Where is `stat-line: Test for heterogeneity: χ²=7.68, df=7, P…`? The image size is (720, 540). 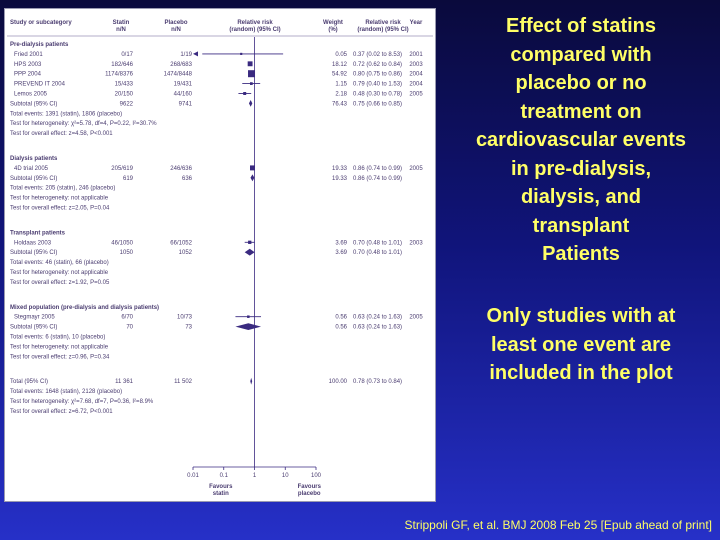
stat-line: Test for heterogeneity: χ²=7.68, df=7, P… is located at coordinates (82, 402).